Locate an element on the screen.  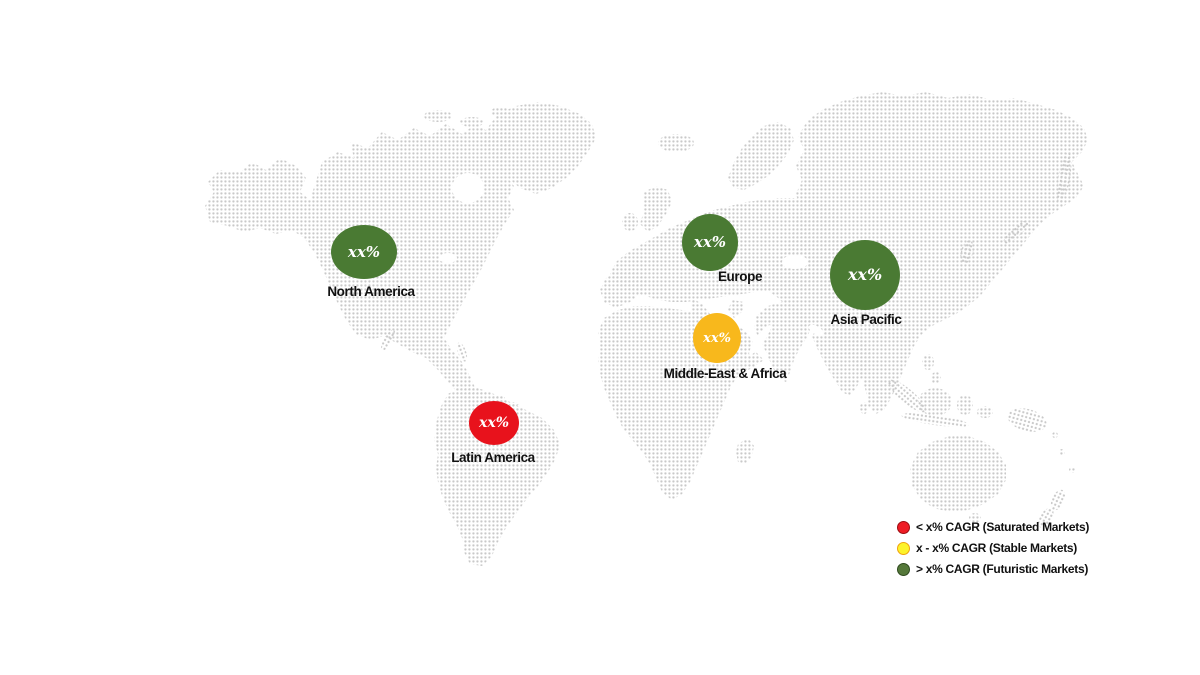
region-value-north-america: xx% is located at coordinates (364, 251).